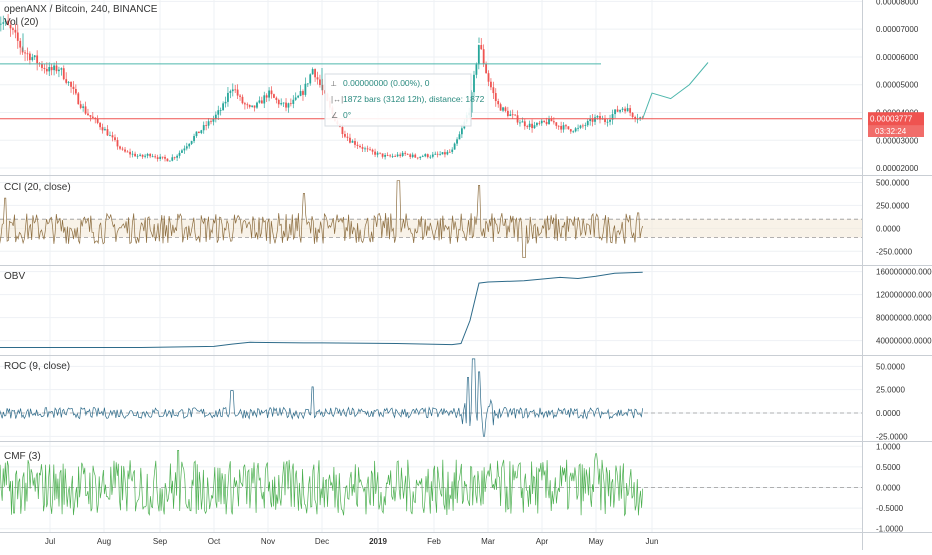 The height and width of the screenshot is (555, 932). I want to click on time-tick-label: Aug, so click(104, 541).